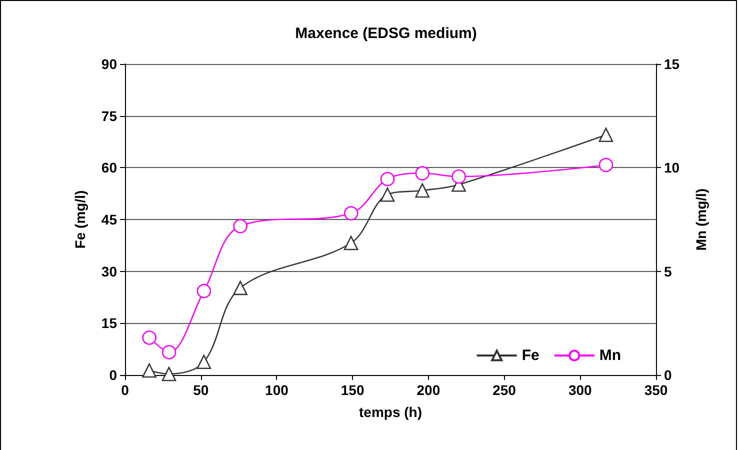 Image resolution: width=739 pixels, height=450 pixels. I want to click on x-tick-label: 200, so click(428, 390).